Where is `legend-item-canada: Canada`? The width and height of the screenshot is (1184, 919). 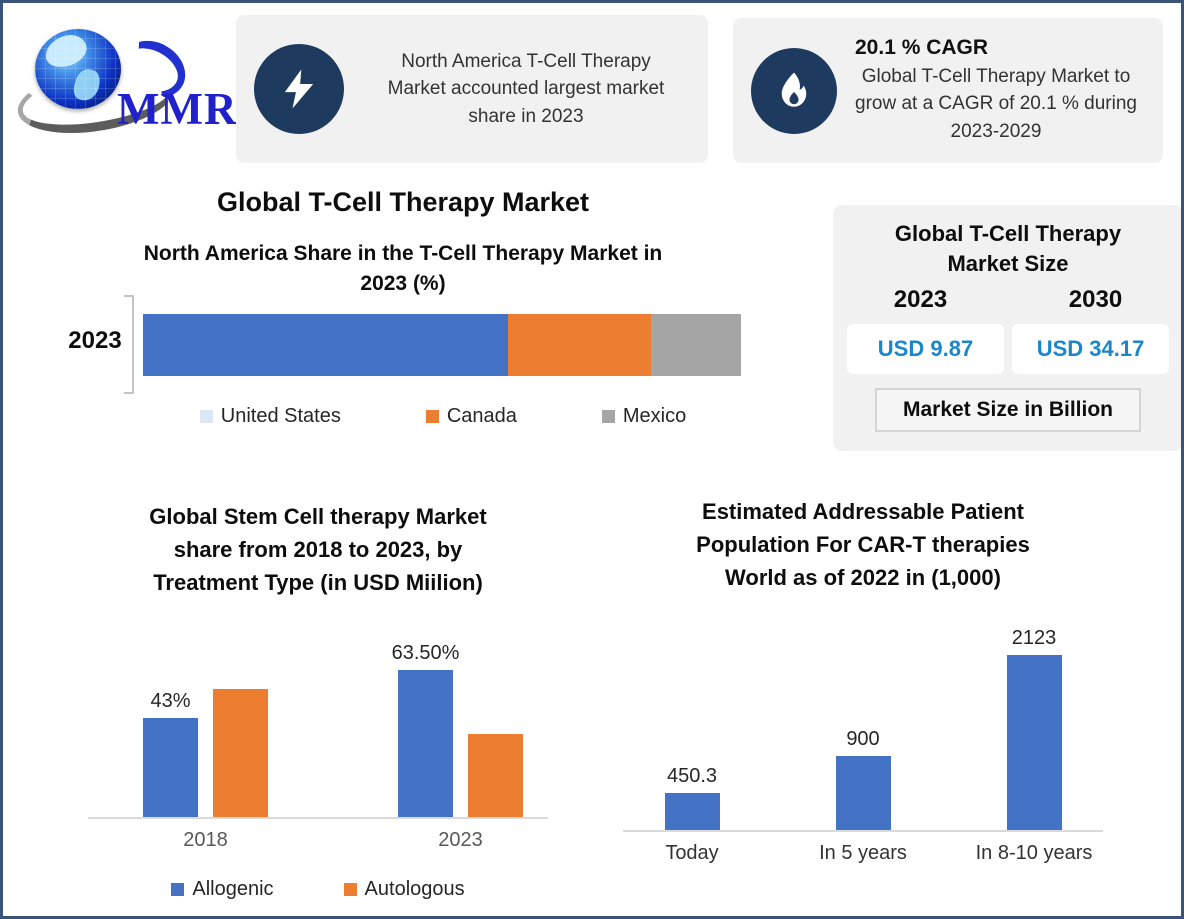 legend-item-canada: Canada is located at coordinates (471, 416).